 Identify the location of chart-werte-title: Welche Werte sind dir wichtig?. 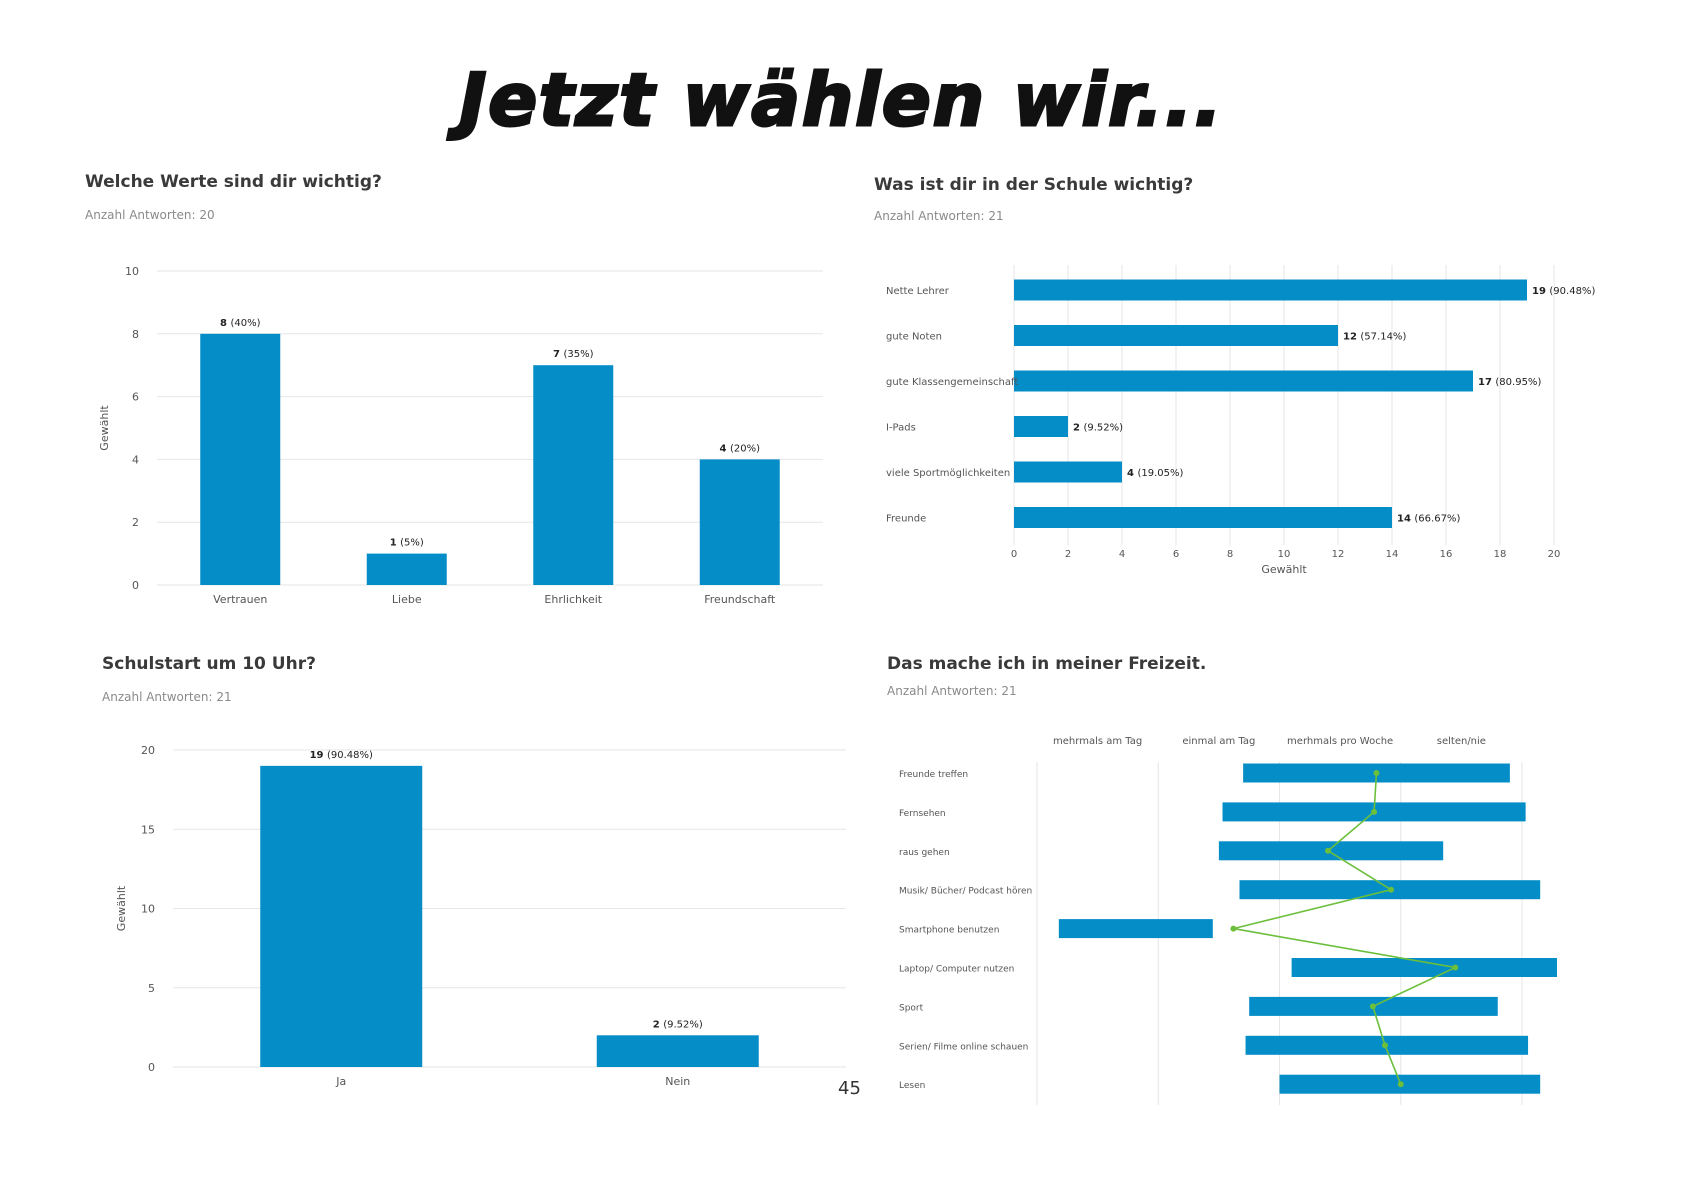
(233, 182).